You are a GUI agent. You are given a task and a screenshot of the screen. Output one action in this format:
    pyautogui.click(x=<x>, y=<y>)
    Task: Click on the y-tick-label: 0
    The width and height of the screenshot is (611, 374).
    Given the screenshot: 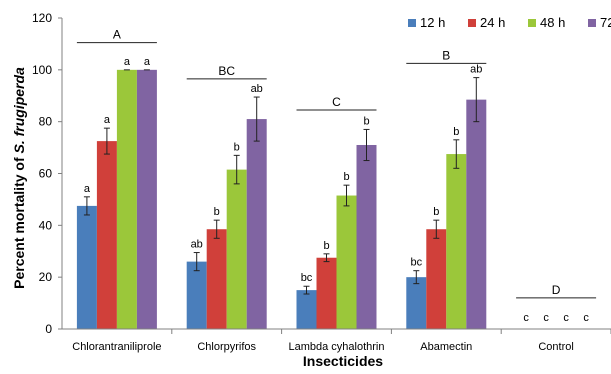 What is the action you would take?
    pyautogui.click(x=48, y=329)
    